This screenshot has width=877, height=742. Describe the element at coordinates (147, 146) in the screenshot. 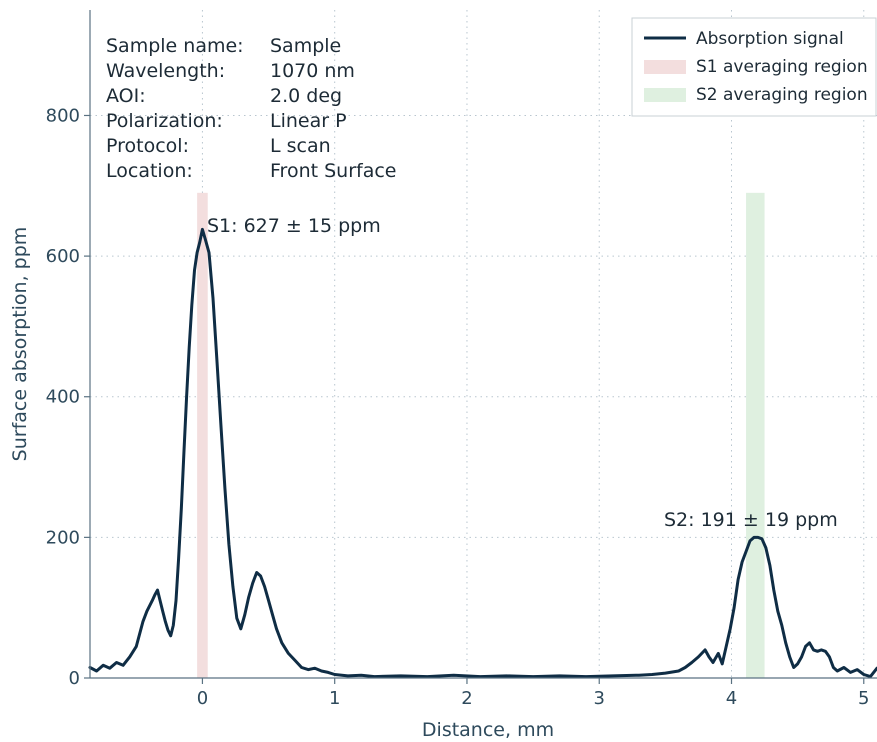

I see `info-label-protocol: Protocol:` at that location.